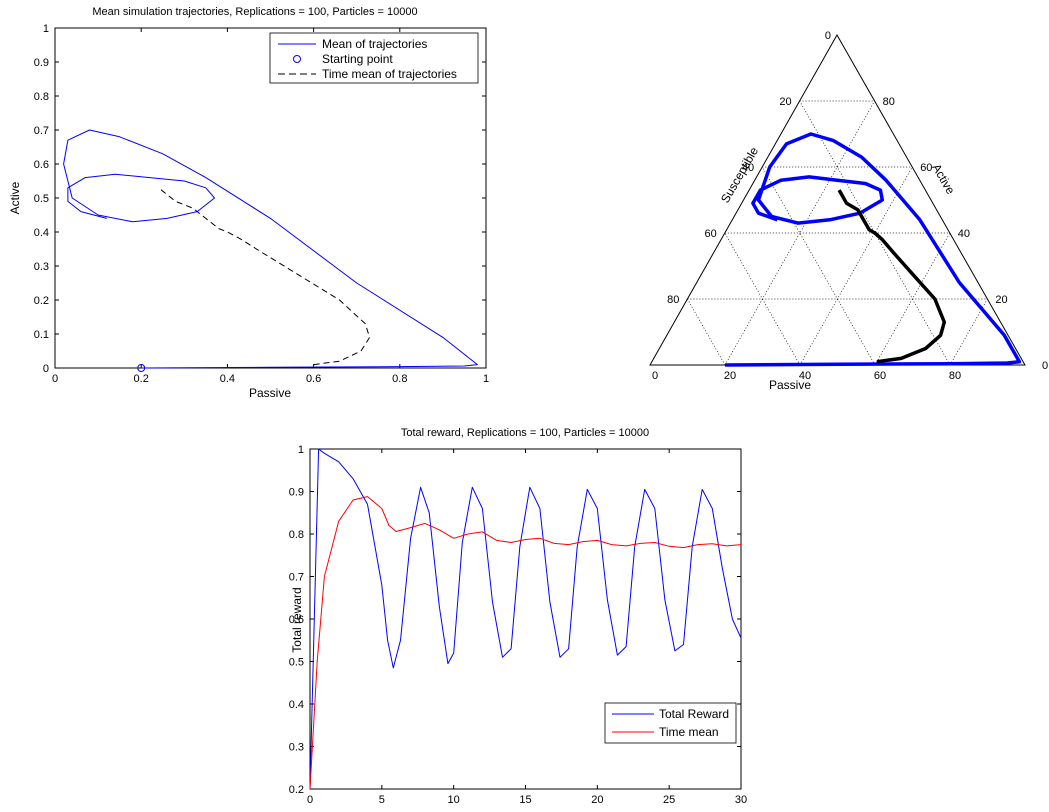 The height and width of the screenshot is (812, 1049). What do you see at coordinates (15, 197) in the screenshot?
I see `chart1-ylabel: Active` at bounding box center [15, 197].